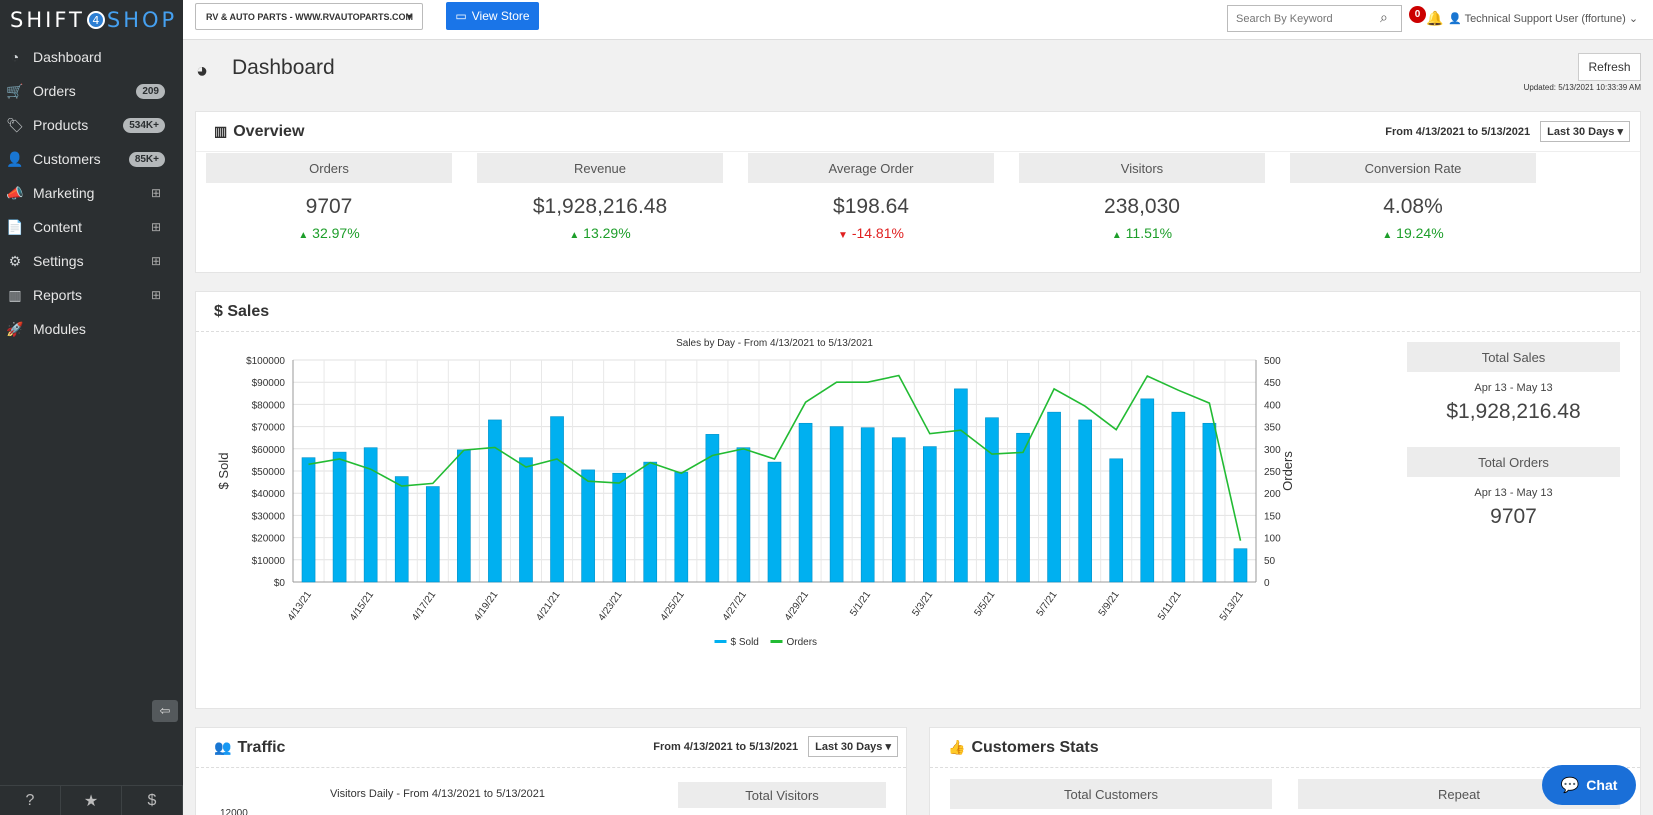 This screenshot has height=815, width=1653. What do you see at coordinates (492, 16) in the screenshot?
I see `view-store-button: ▭ View Store` at bounding box center [492, 16].